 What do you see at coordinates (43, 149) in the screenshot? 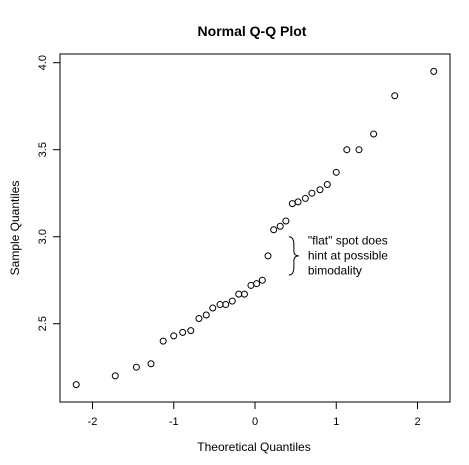
I see `y-tick-label: 3.5` at bounding box center [43, 149].